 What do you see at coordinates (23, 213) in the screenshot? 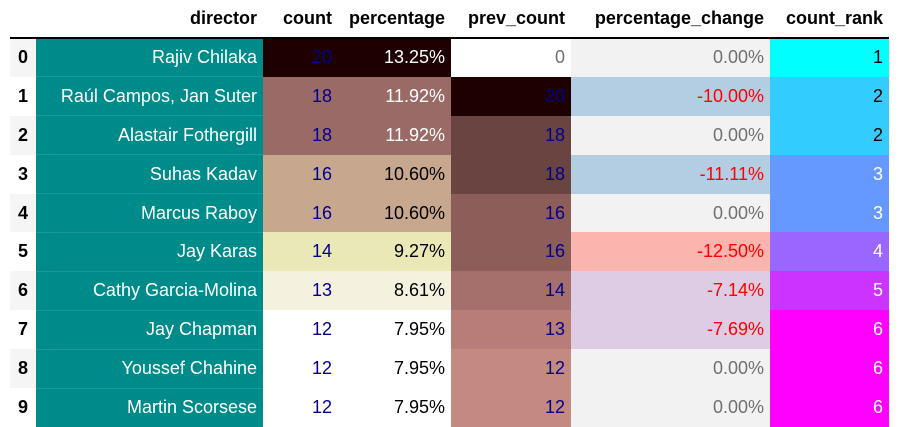
I see `row-index: 4` at bounding box center [23, 213].